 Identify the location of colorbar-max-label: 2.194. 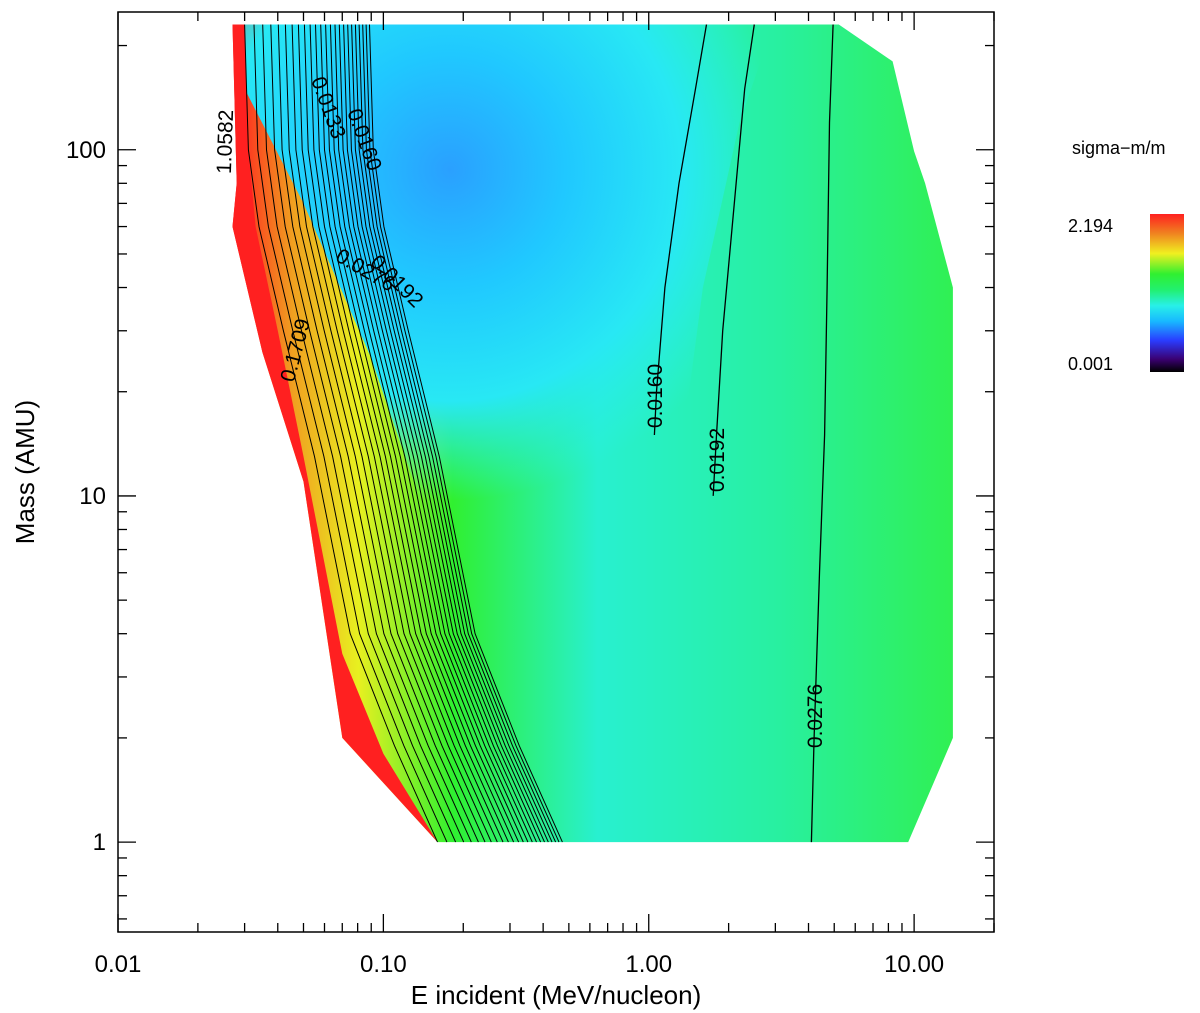
(1090, 226).